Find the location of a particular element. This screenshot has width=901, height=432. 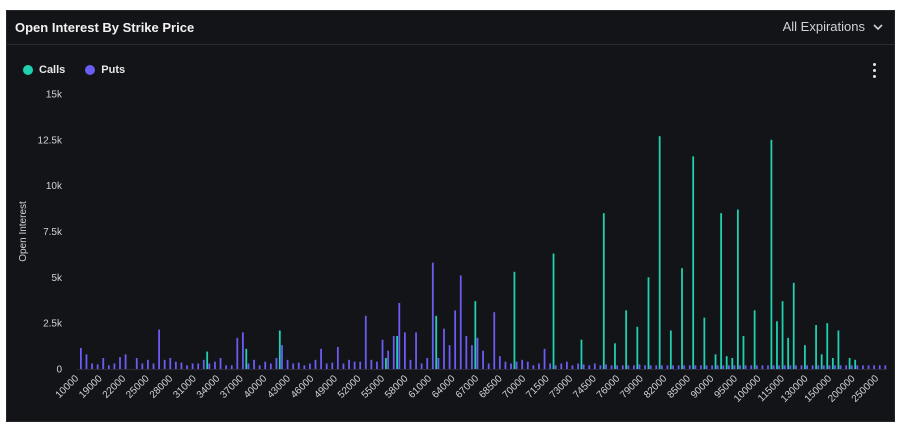

legend-item-puts: Puts is located at coordinates (105, 70).